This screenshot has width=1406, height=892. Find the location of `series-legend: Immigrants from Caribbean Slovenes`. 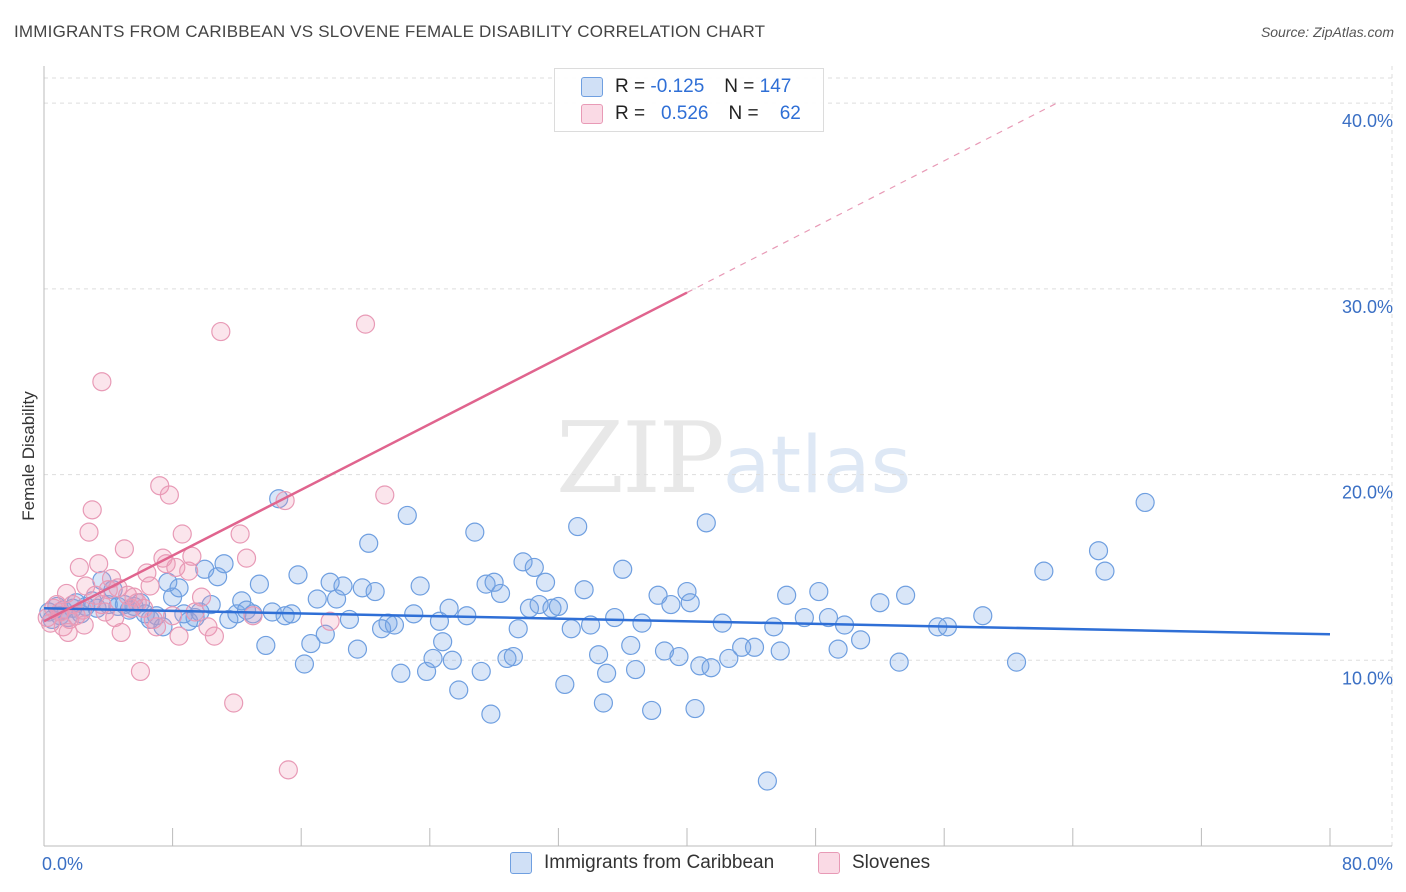

series-legend: Immigrants from Caribbean Slovenes is located at coordinates (703, 865).